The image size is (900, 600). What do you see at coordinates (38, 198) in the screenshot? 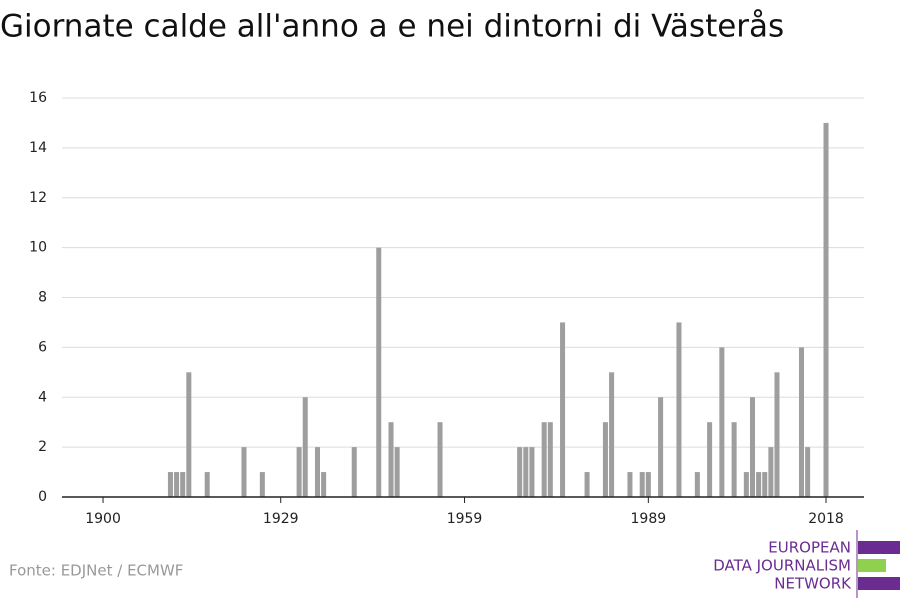
I see `y-tick-label: 12` at bounding box center [38, 198].